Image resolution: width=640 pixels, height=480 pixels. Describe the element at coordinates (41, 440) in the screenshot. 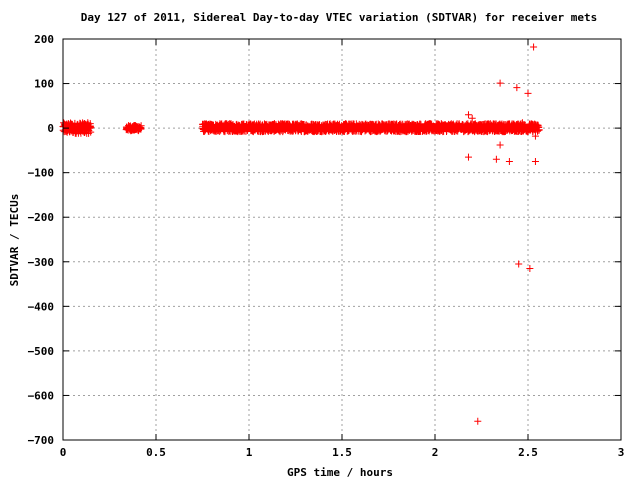

I see `y-tick-label: −700` at that location.